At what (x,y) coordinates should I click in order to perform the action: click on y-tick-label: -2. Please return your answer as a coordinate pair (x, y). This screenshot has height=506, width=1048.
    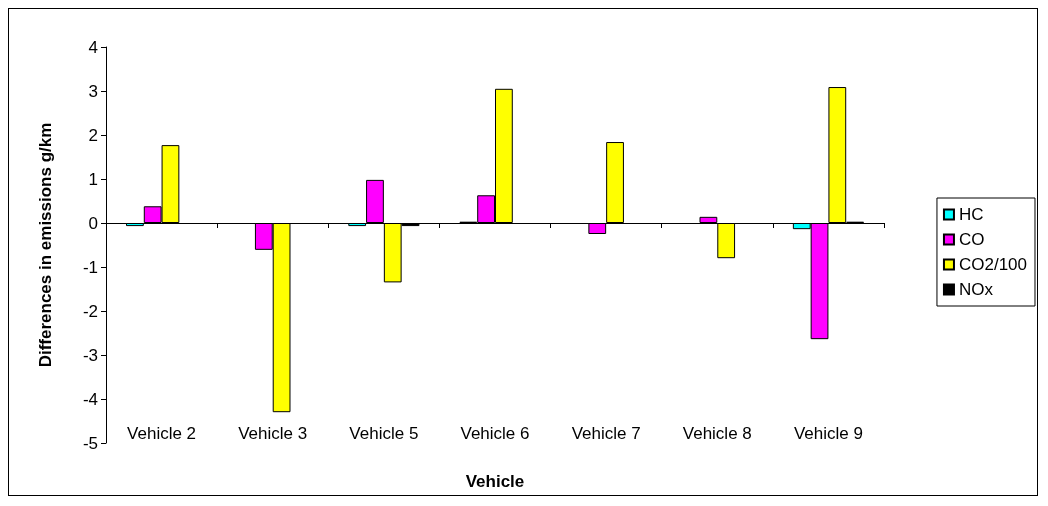
    Looking at the image, I should click on (90, 311).